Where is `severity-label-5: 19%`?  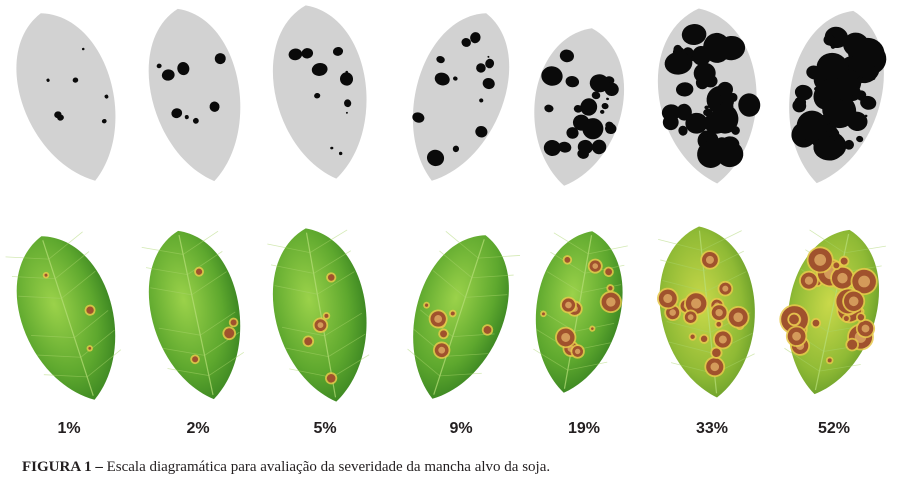
severity-label-5: 19% is located at coordinates (584, 428).